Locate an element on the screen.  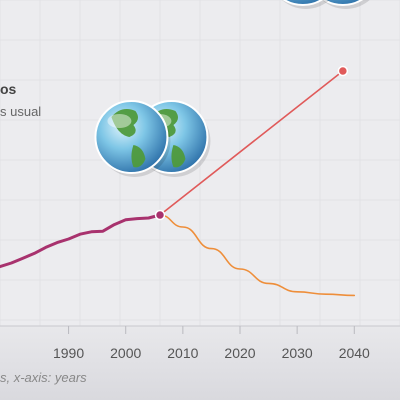
series-line-lower is located at coordinates (257, 255).